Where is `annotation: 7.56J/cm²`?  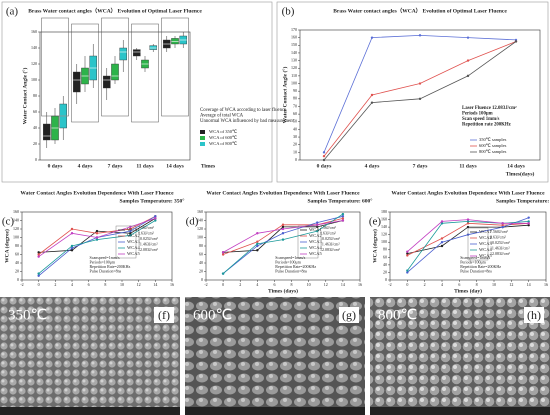
annotation: 7.56J/cm² is located at coordinates (146, 227).